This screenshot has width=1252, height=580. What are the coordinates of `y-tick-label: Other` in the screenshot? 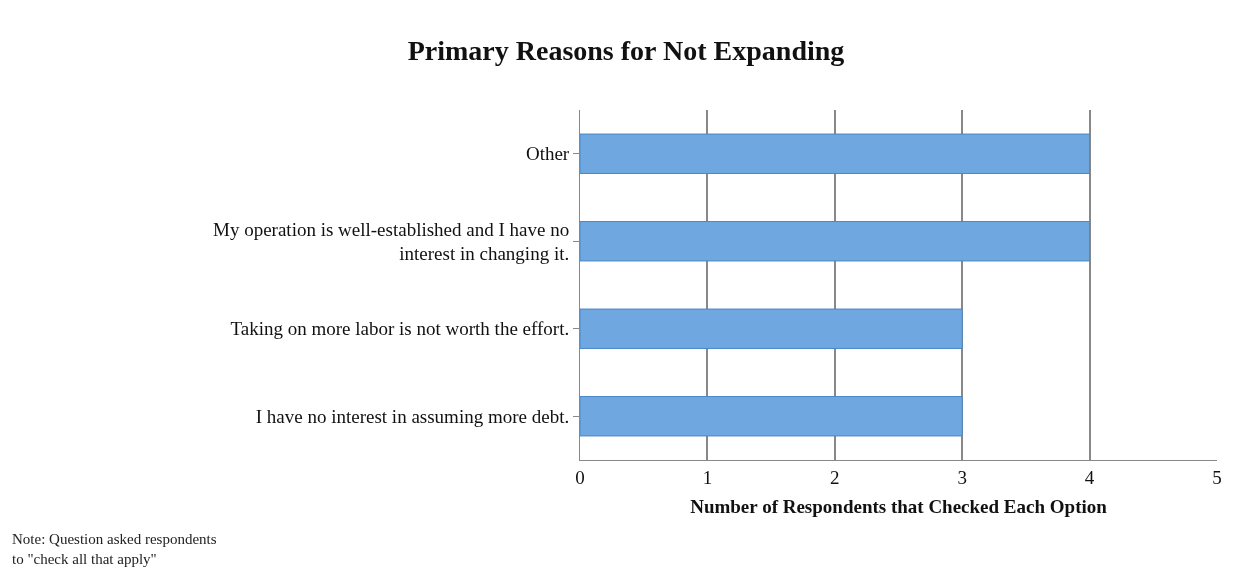 It's located at (547, 154).